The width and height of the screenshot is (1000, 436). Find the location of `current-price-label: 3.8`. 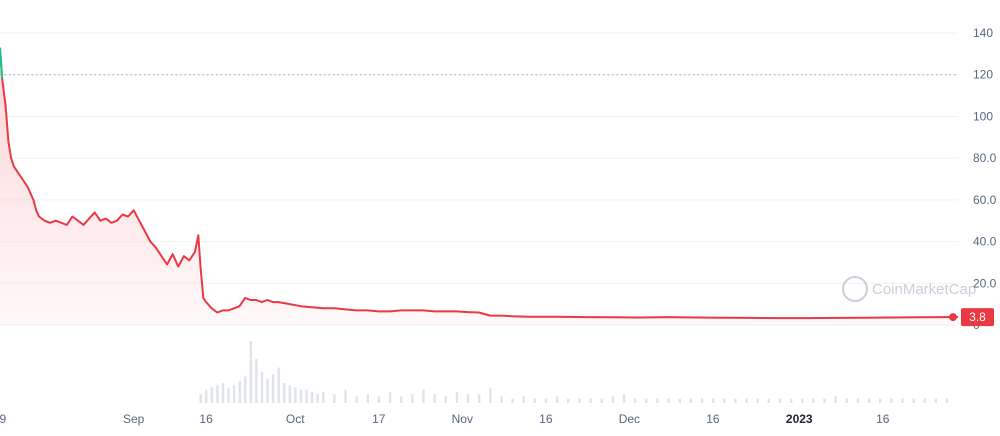

current-price-label: 3.8 is located at coordinates (977, 317).